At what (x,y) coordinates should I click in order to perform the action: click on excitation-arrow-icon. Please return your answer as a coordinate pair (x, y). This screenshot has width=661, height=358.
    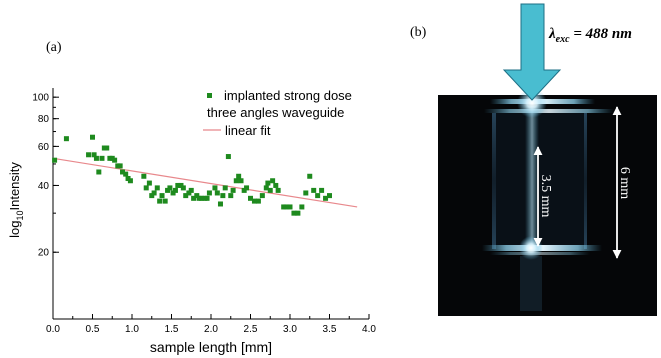
    Looking at the image, I should click on (532, 52).